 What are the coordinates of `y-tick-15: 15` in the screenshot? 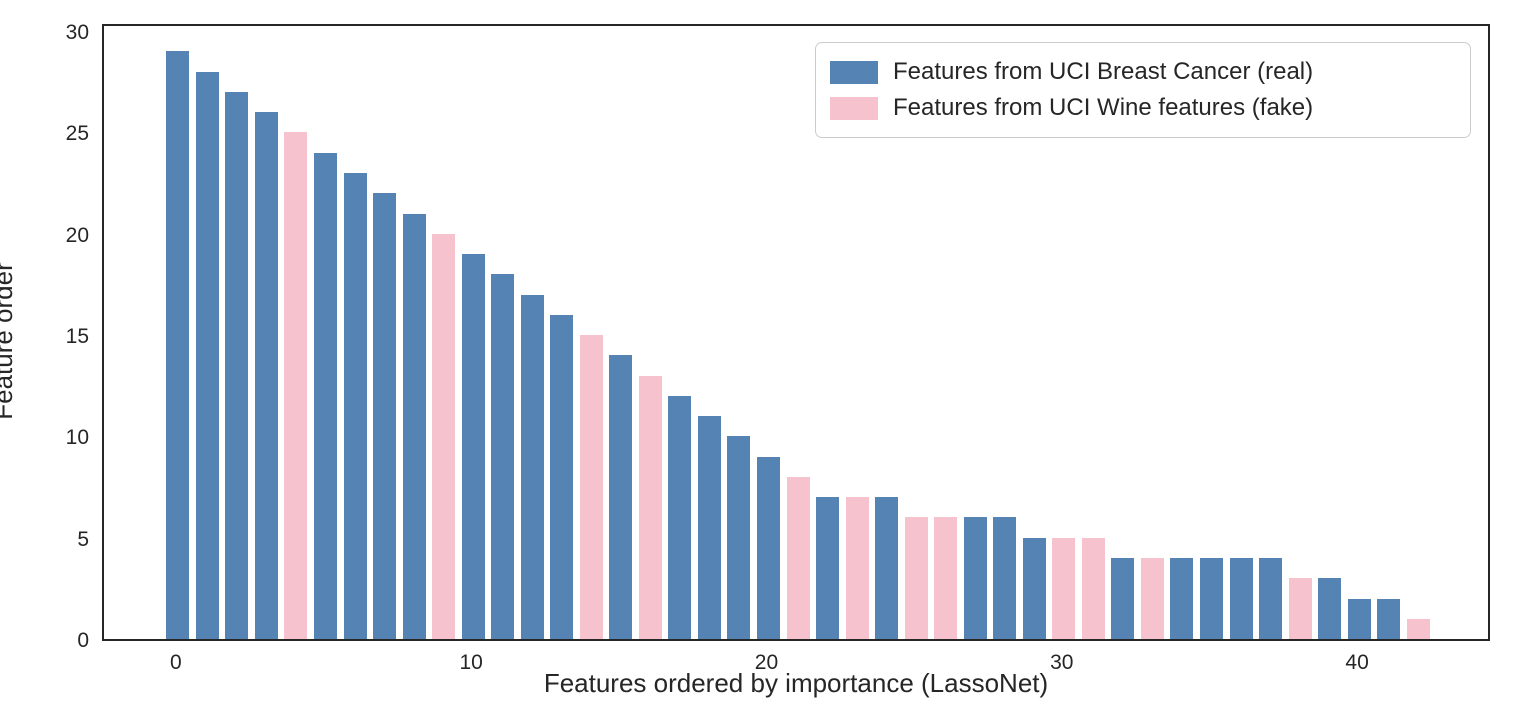 It's located at (77, 337).